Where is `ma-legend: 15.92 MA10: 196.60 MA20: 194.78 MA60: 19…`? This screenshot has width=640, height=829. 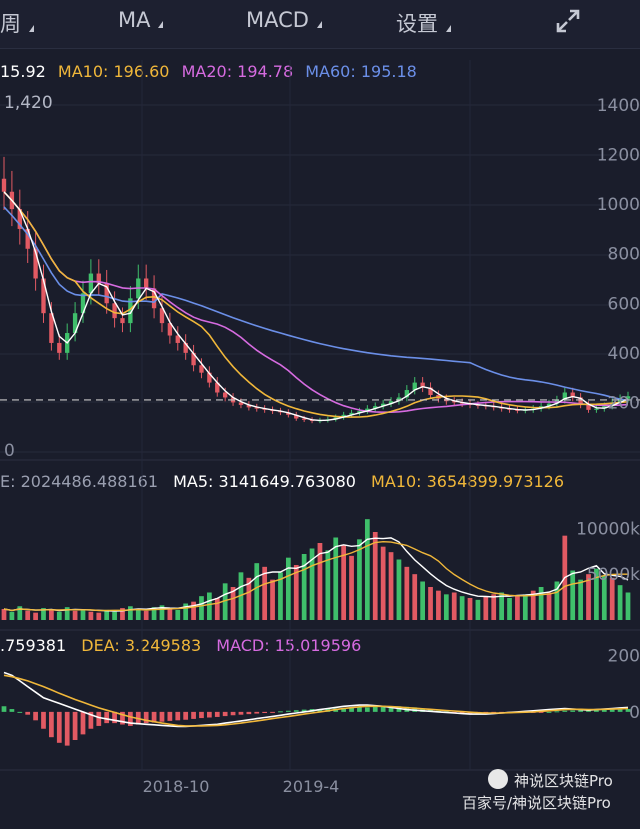 ma-legend: 15.92 MA10: 196.60 MA20: 194.78 MA60: 19… is located at coordinates (212, 71).